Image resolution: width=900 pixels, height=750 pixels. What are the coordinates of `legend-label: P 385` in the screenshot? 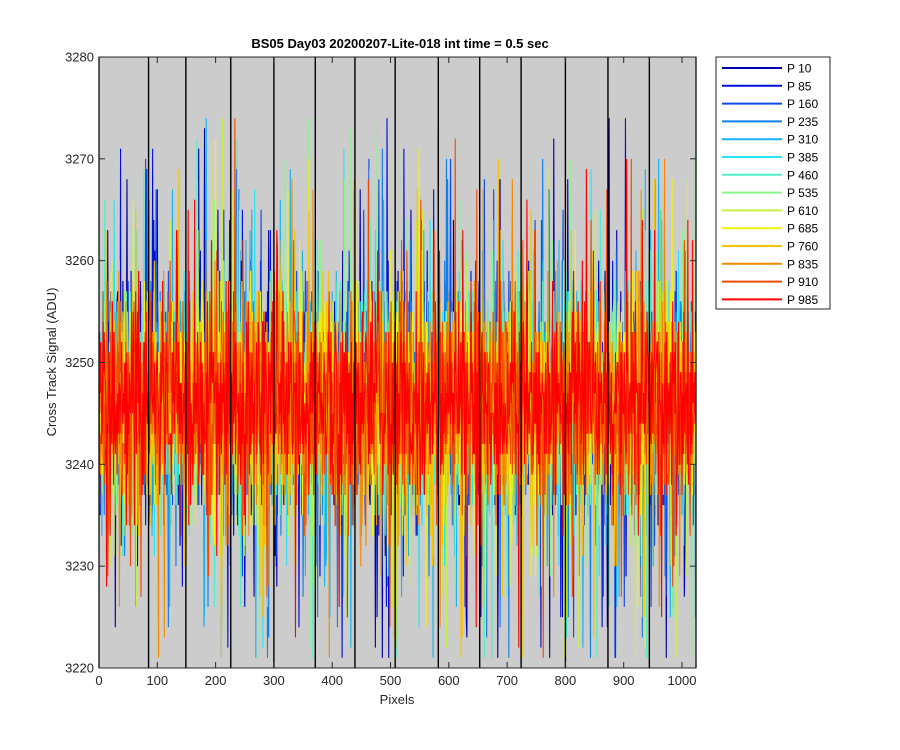 It's located at (802, 158).